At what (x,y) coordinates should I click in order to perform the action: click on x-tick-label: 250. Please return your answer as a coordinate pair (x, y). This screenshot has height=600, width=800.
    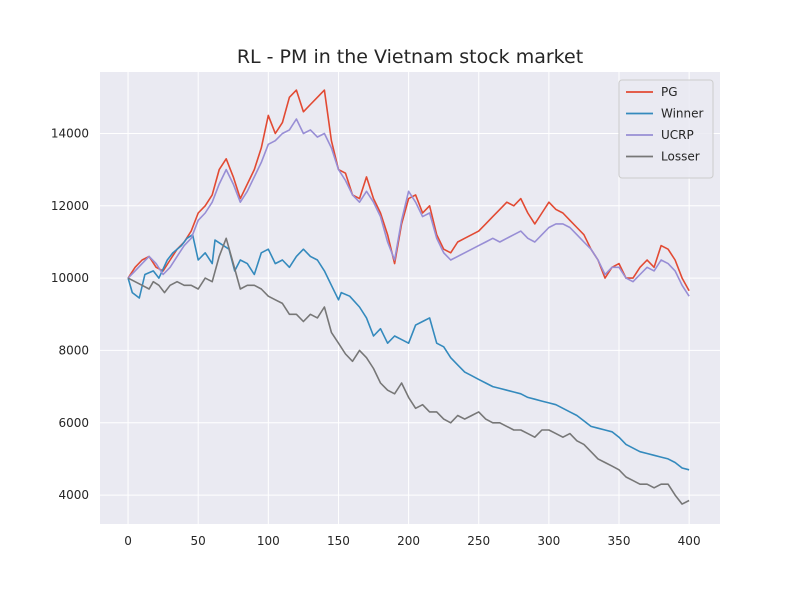
    Looking at the image, I should click on (478, 541).